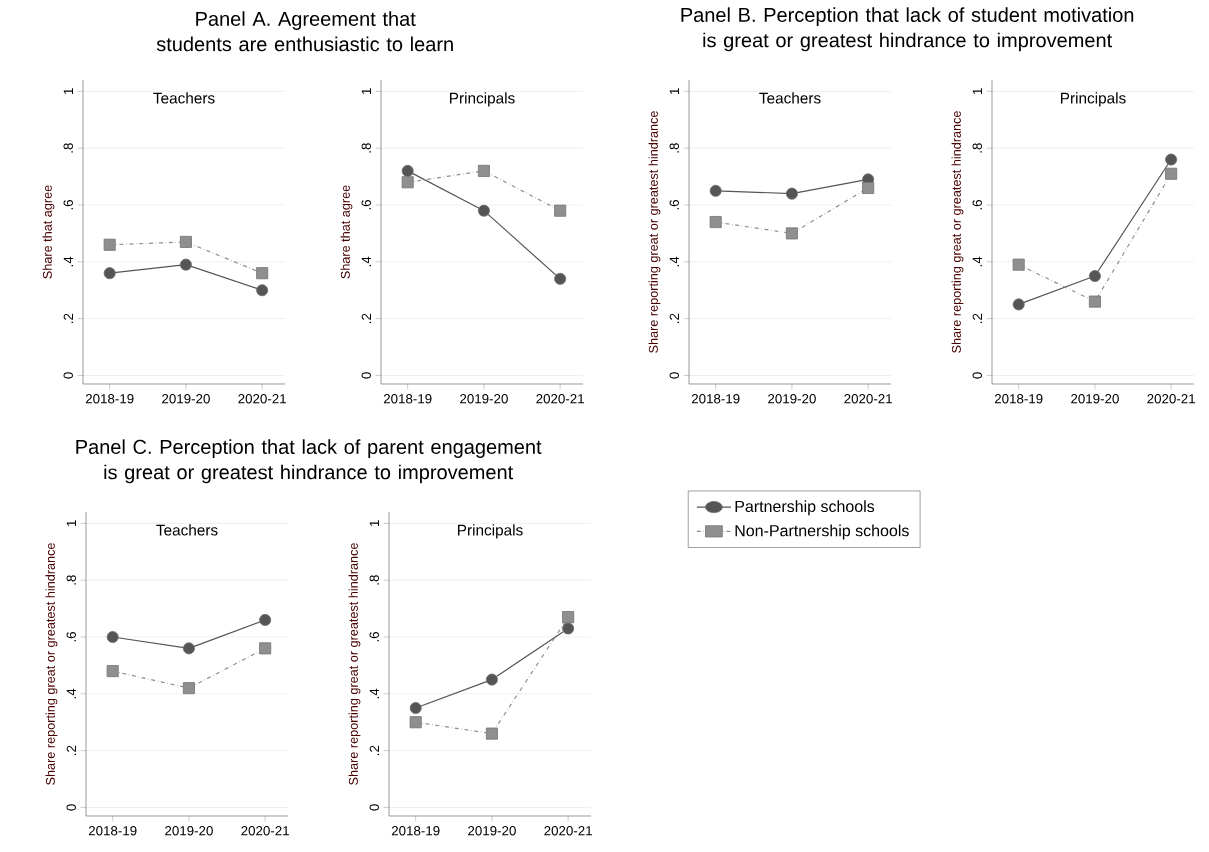 The height and width of the screenshot is (852, 1209). I want to click on chart-title: Panel A. Agreement that students are enthusiastic to learn, so click(304, 31).